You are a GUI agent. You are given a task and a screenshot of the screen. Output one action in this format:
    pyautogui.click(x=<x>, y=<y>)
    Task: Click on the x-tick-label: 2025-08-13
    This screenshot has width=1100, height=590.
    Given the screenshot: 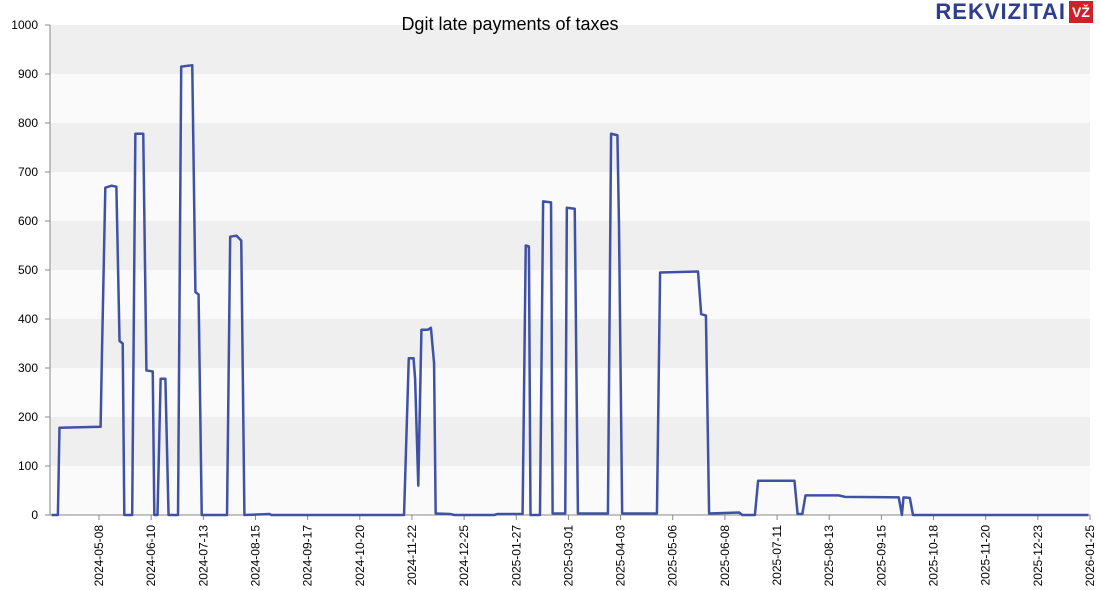 What is the action you would take?
    pyautogui.click(x=829, y=556)
    